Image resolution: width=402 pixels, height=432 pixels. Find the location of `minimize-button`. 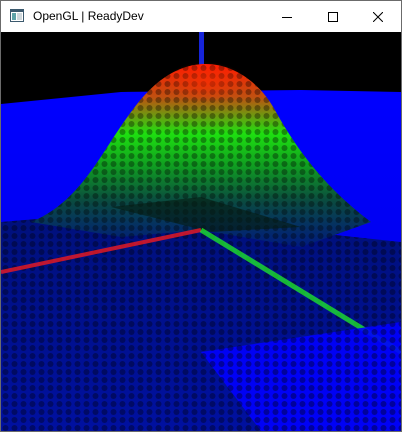

minimize-button is located at coordinates (287, 16).